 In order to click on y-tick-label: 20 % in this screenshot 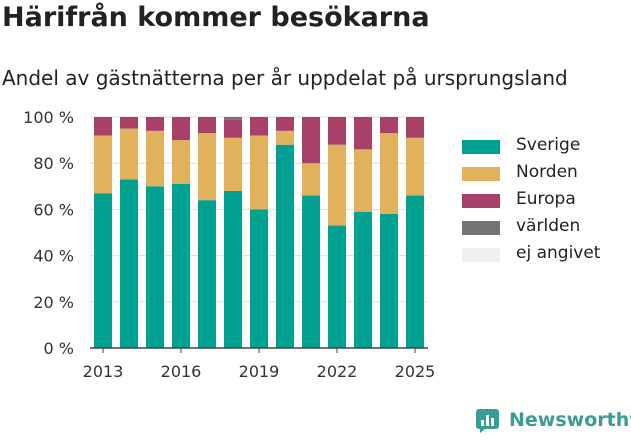, I will do `click(53, 302)`.